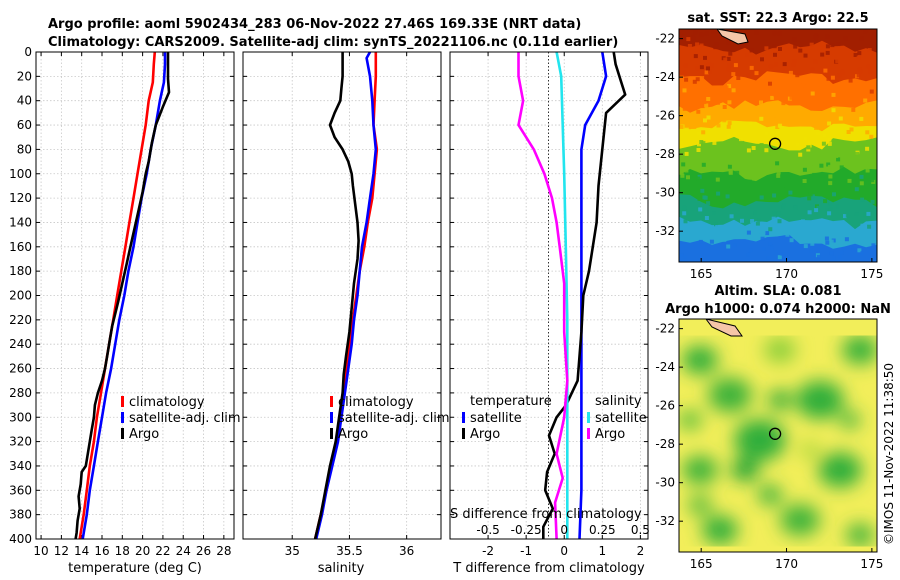  Describe the element at coordinates (563, 530) in the screenshot. I see `s-difference-tick-labels: -0.5 -0.25 0 0.25 0.5` at that location.